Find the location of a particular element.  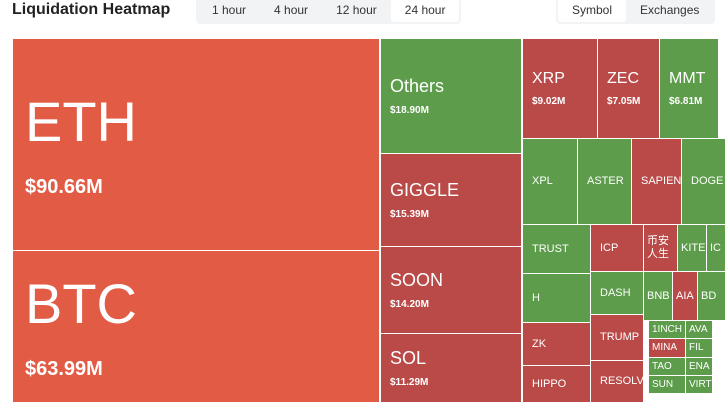

tab: 12 hour is located at coordinates (356, 10).